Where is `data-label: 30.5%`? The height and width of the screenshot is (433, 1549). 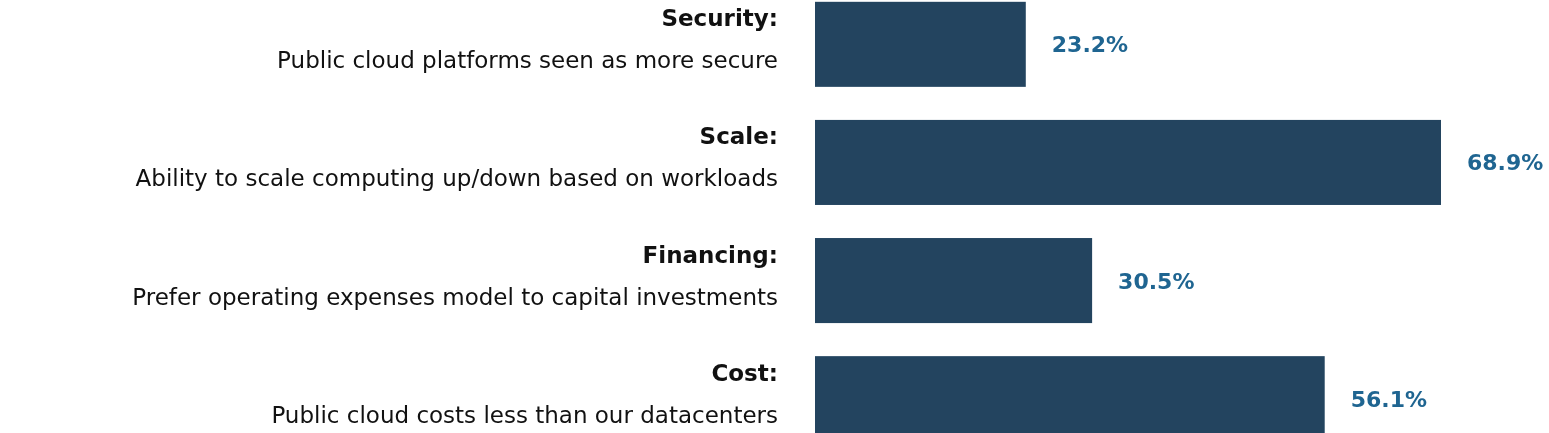 data-label: 30.5% is located at coordinates (1156, 281).